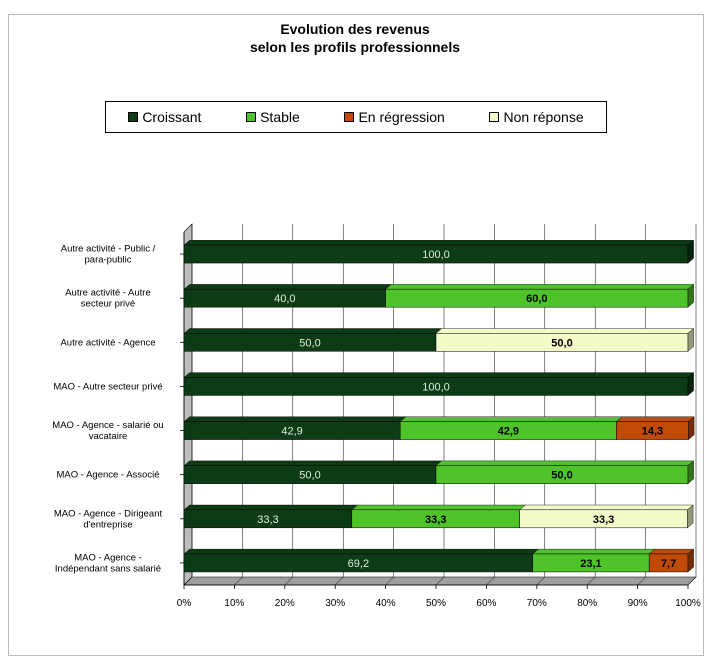 The width and height of the screenshot is (710, 661). What do you see at coordinates (355, 29) in the screenshot?
I see `chart-title-line-1: Evolution des revenus` at bounding box center [355, 29].